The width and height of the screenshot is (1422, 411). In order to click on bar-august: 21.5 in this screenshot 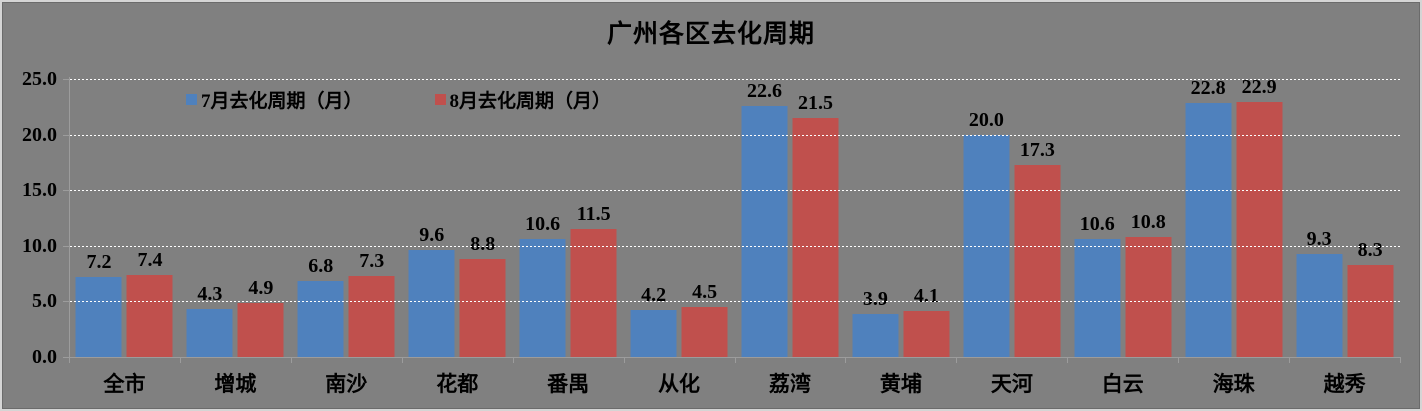, I will do `click(815, 225)`.